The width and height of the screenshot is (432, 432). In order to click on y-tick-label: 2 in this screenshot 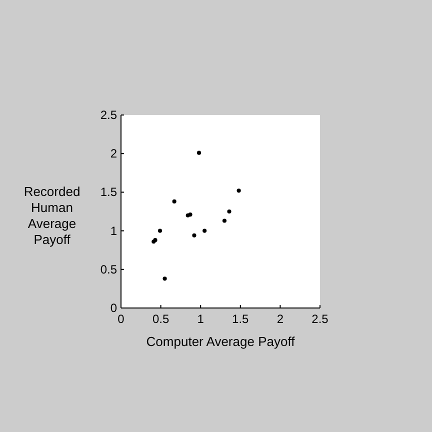, I will do `click(114, 153)`.